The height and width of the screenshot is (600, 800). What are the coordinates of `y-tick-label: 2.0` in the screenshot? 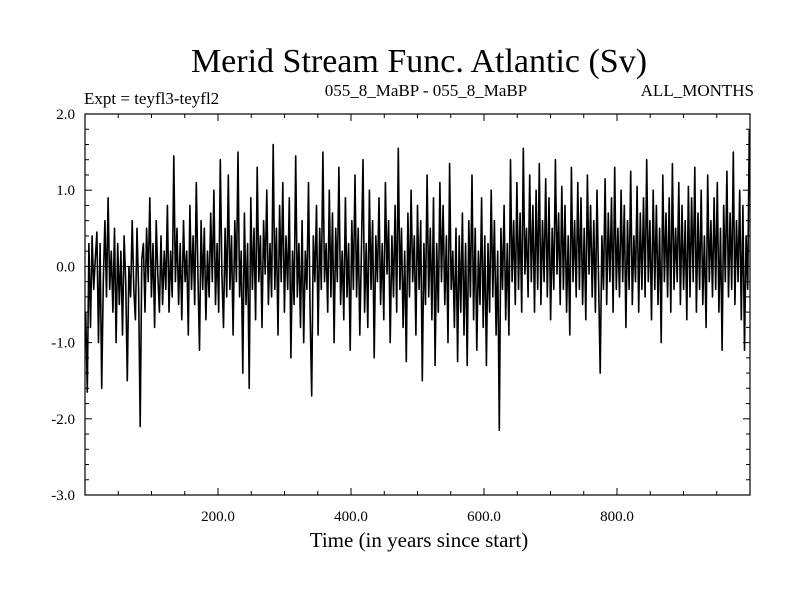 It's located at (65, 115).